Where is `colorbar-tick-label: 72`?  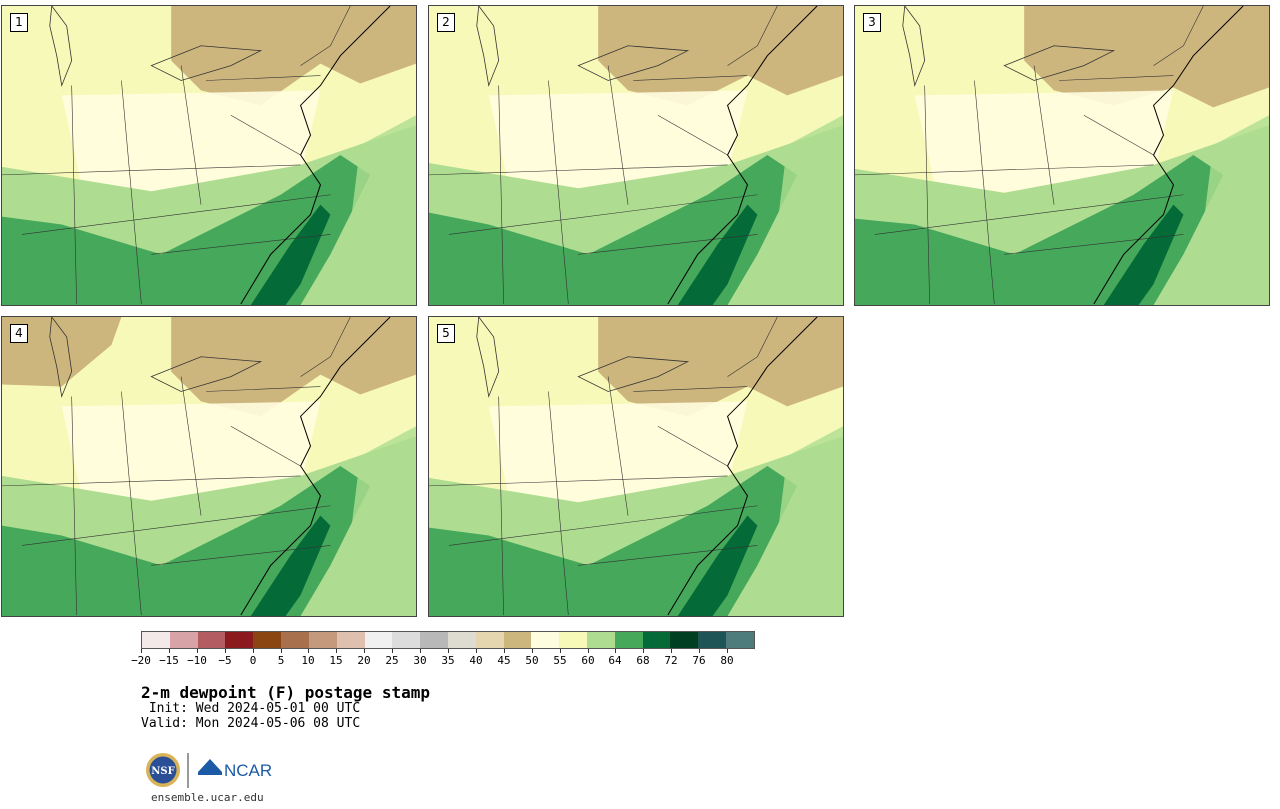 colorbar-tick-label: 72 is located at coordinates (671, 660).